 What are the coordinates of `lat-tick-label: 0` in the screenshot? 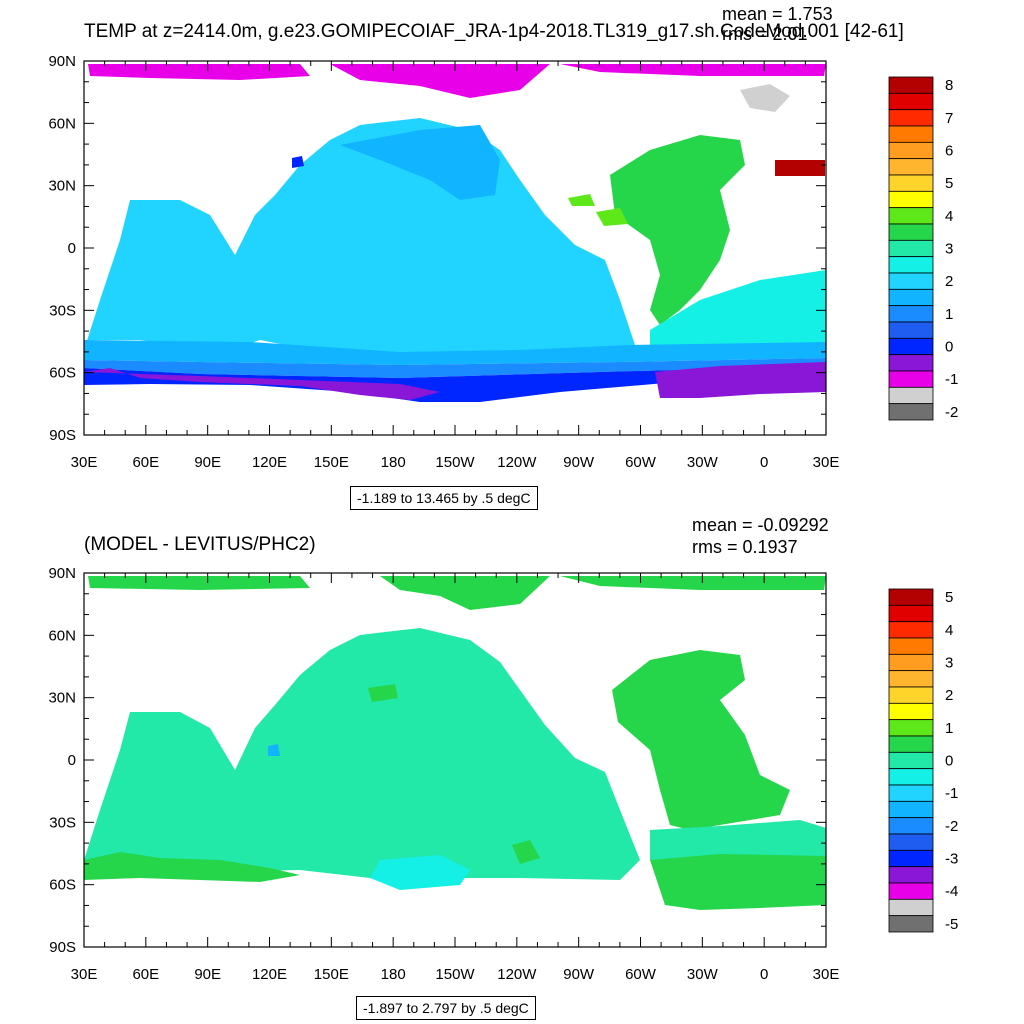 It's located at (72, 248).